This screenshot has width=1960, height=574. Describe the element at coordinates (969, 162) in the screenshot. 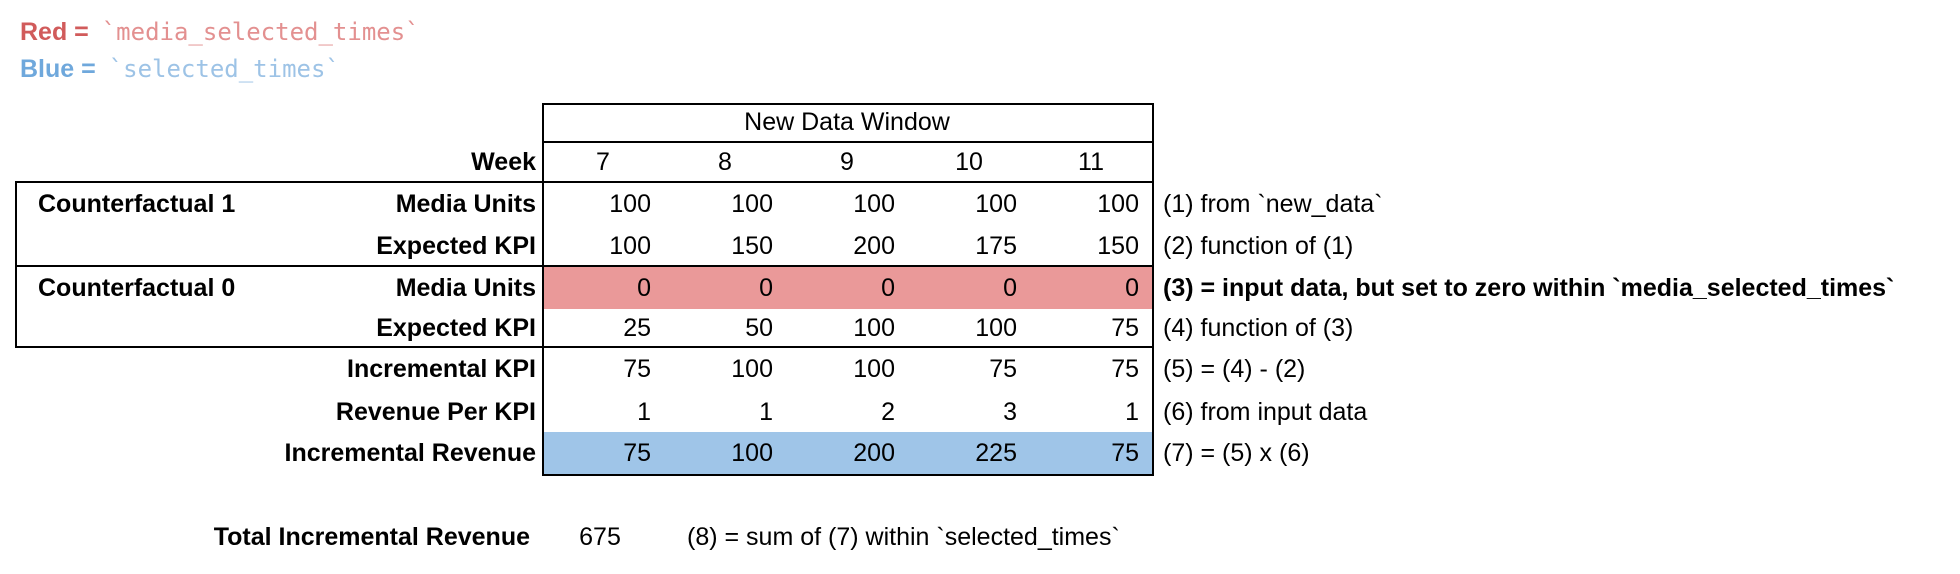

I see `week-cell: 10` at that location.